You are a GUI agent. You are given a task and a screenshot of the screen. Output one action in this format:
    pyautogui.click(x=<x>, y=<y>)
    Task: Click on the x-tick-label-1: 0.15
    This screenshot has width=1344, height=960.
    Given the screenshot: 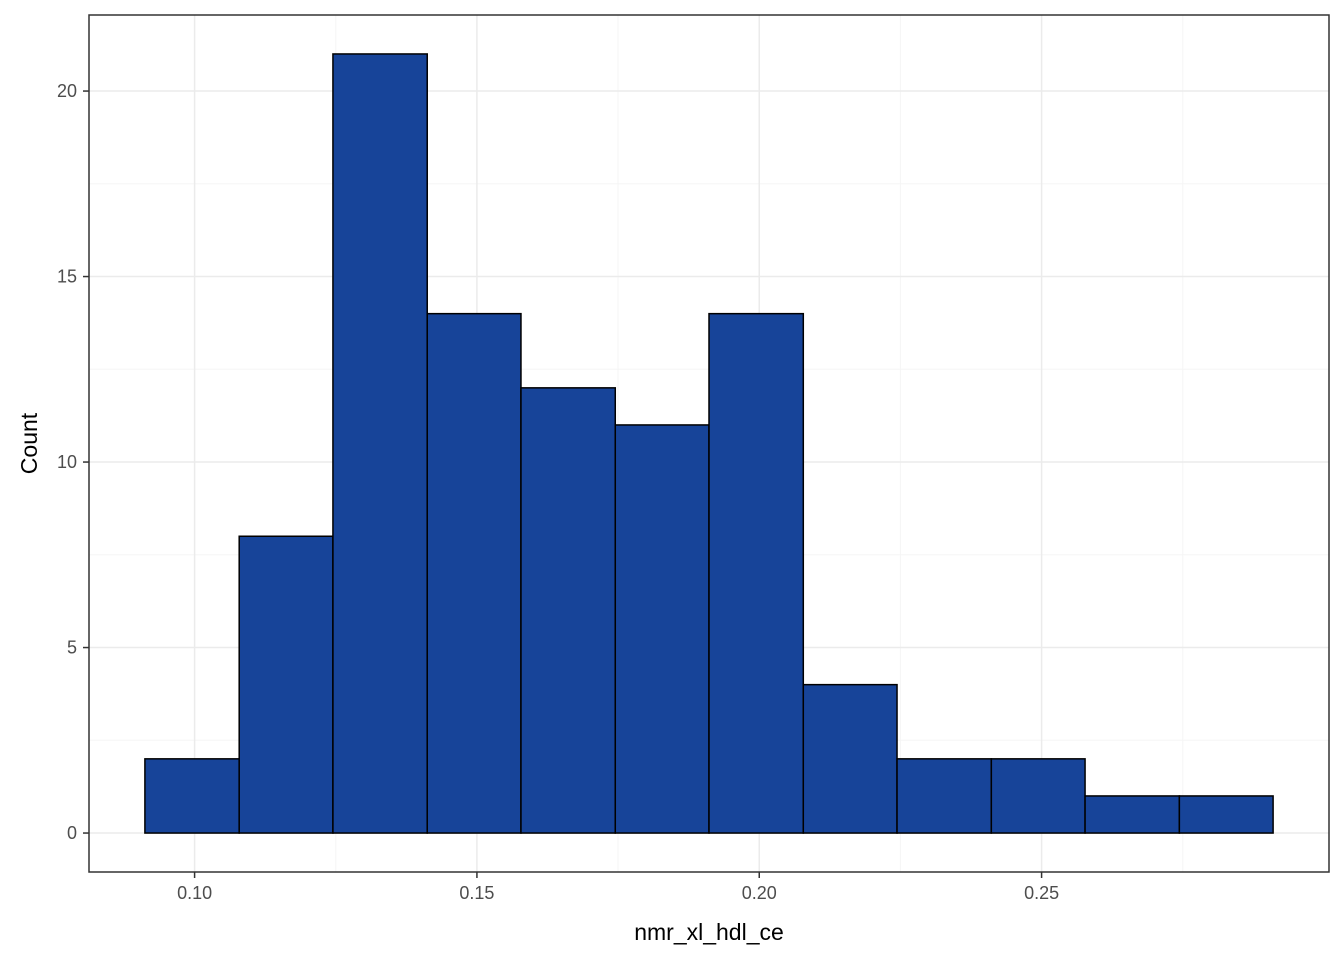 What is the action you would take?
    pyautogui.click(x=476, y=893)
    